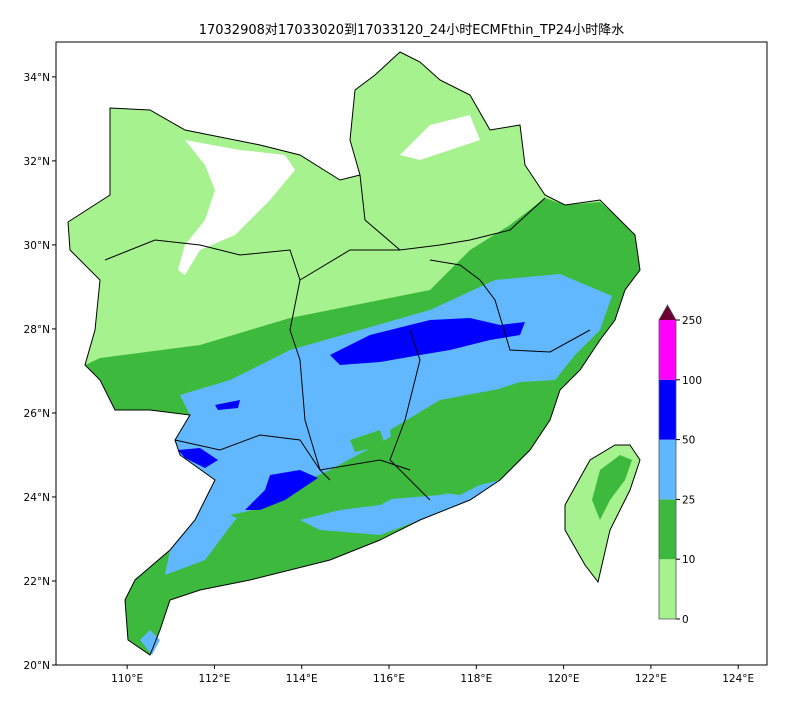 This screenshot has width=805, height=720. What do you see at coordinates (564, 679) in the screenshot?
I see `lon-tick-label: 120°E` at bounding box center [564, 679].